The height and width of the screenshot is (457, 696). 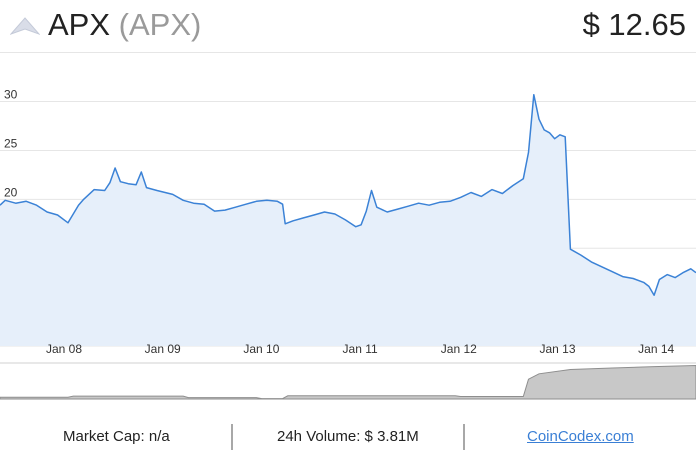 I want to click on market-cap-label: Market Cap: n/a, so click(x=116, y=436).